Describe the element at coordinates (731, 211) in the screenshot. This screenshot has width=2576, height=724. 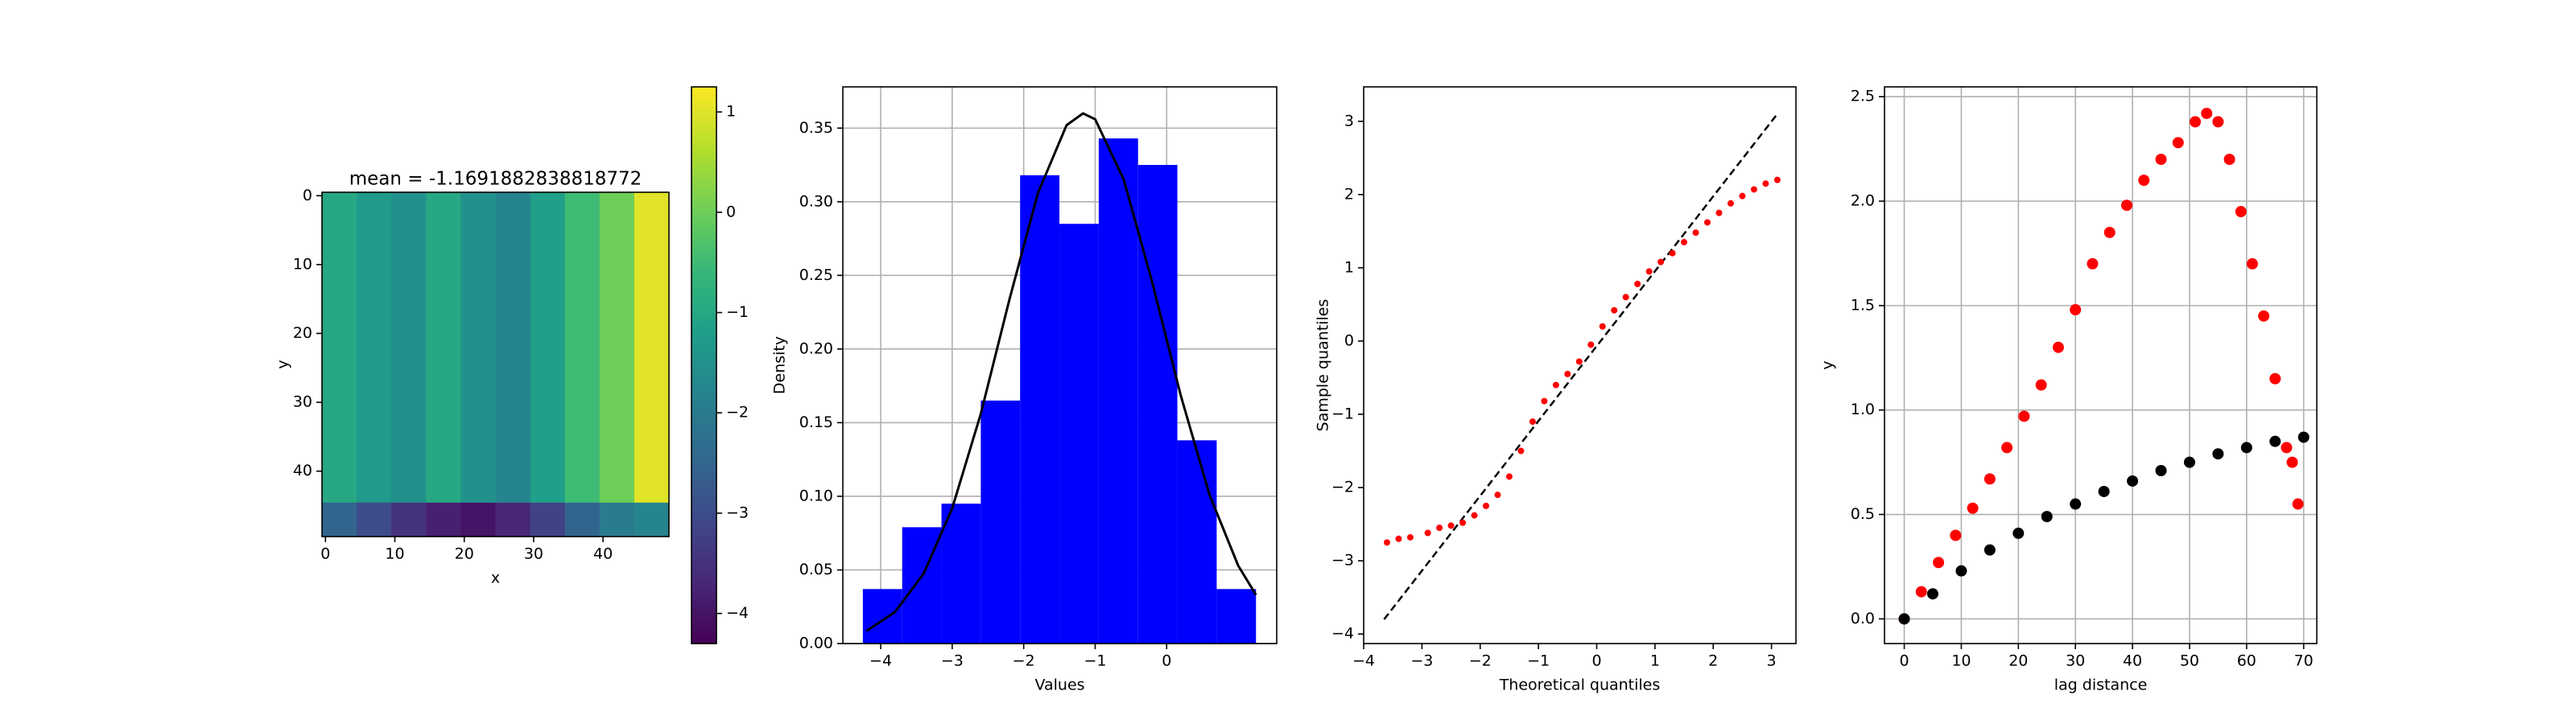
I see `colorbar-tick-label: 0` at that location.